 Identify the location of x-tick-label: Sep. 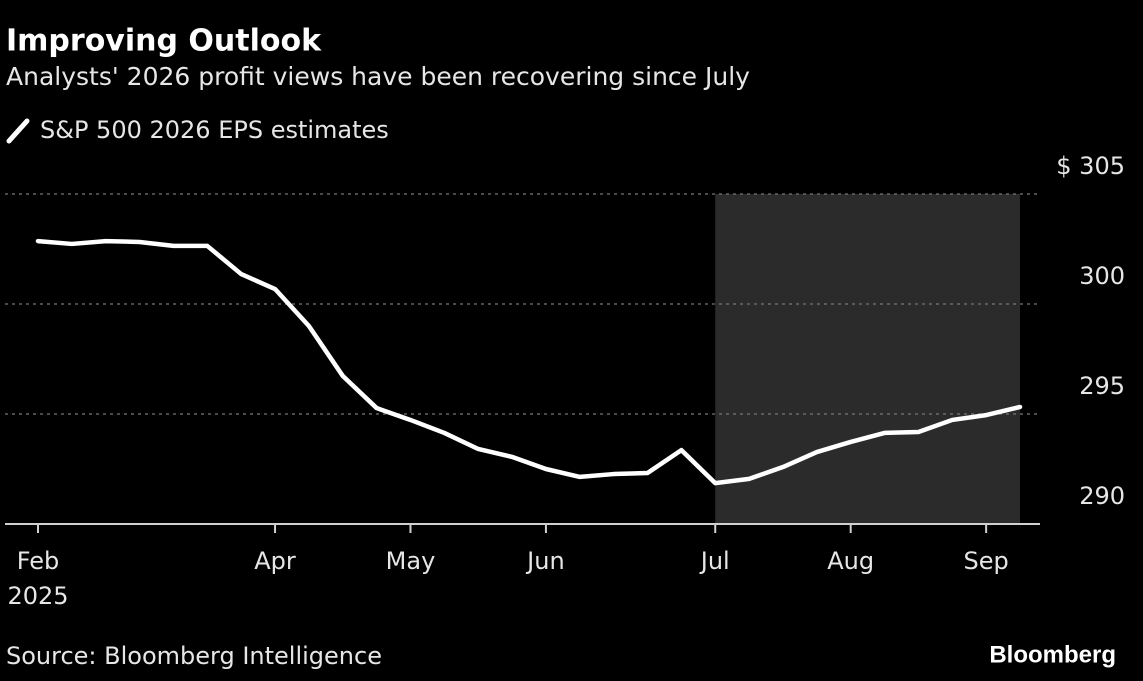
(986, 561).